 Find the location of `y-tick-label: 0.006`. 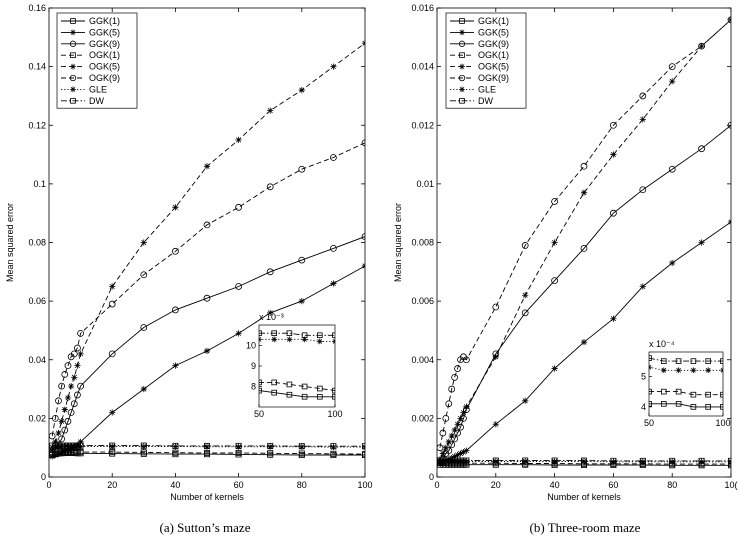

y-tick-label: 0.006 is located at coordinates (422, 301).